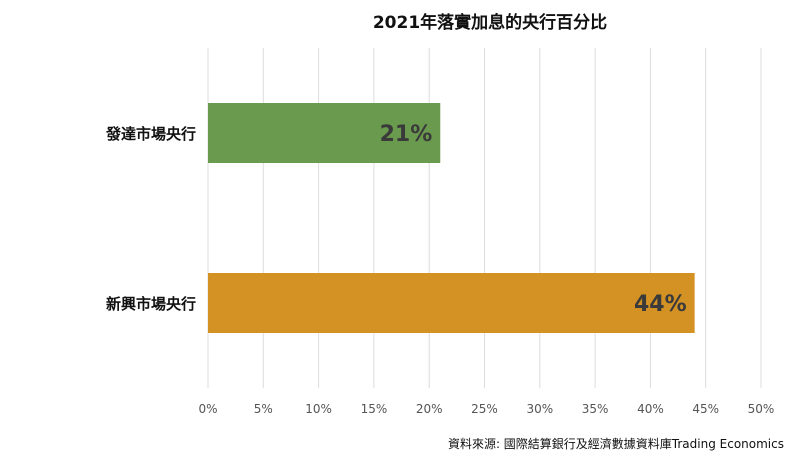 The width and height of the screenshot is (792, 459). I want to click on x-tick-label: 20%, so click(429, 409).